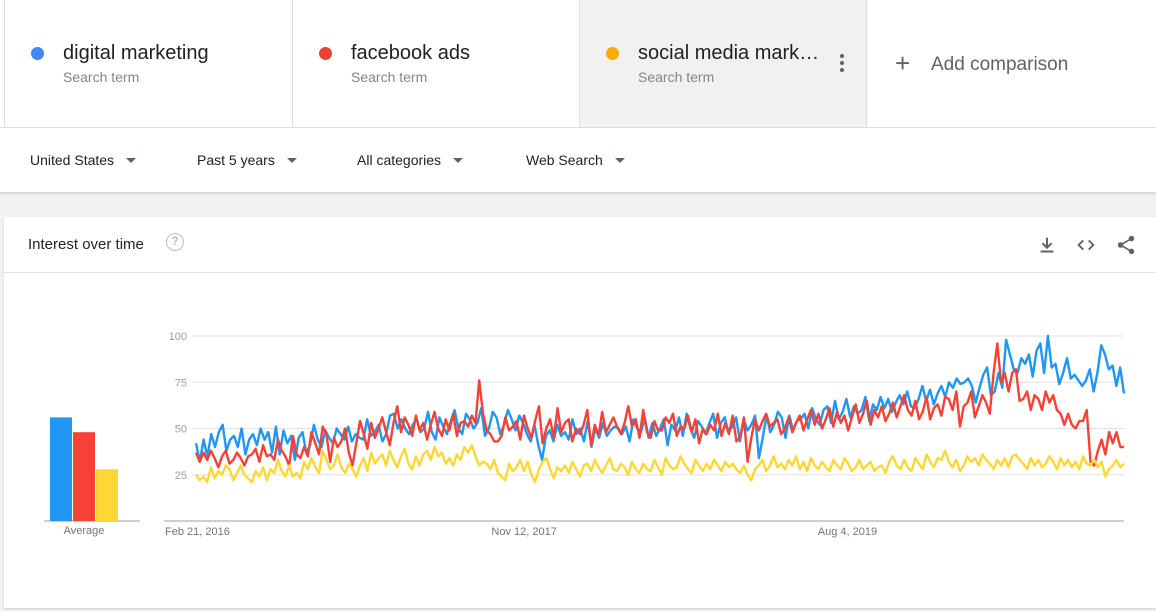 Image resolution: width=1156 pixels, height=611 pixels. I want to click on term-card-facebook-ads: facebook ads Search term, so click(435, 63).